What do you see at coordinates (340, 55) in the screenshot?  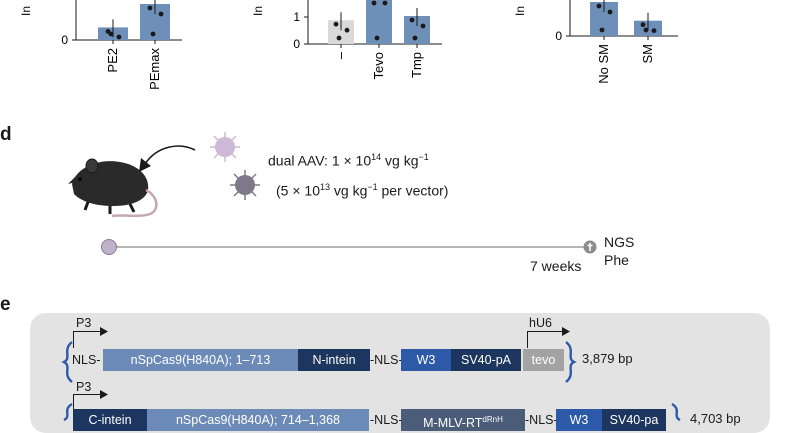 I see `chart-1-x-tick-label: –` at bounding box center [340, 55].